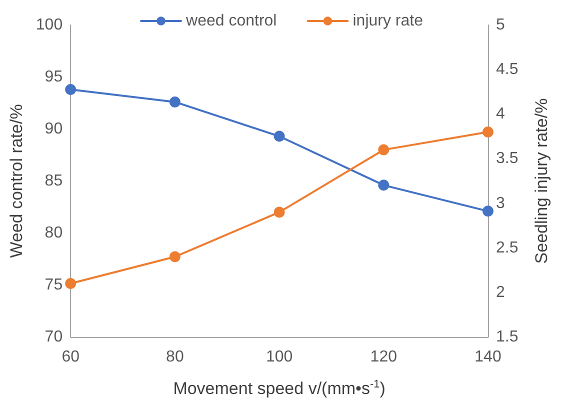 This screenshot has height=412, width=563. What do you see at coordinates (384, 357) in the screenshot?
I see `x-tick-label: 120` at bounding box center [384, 357].